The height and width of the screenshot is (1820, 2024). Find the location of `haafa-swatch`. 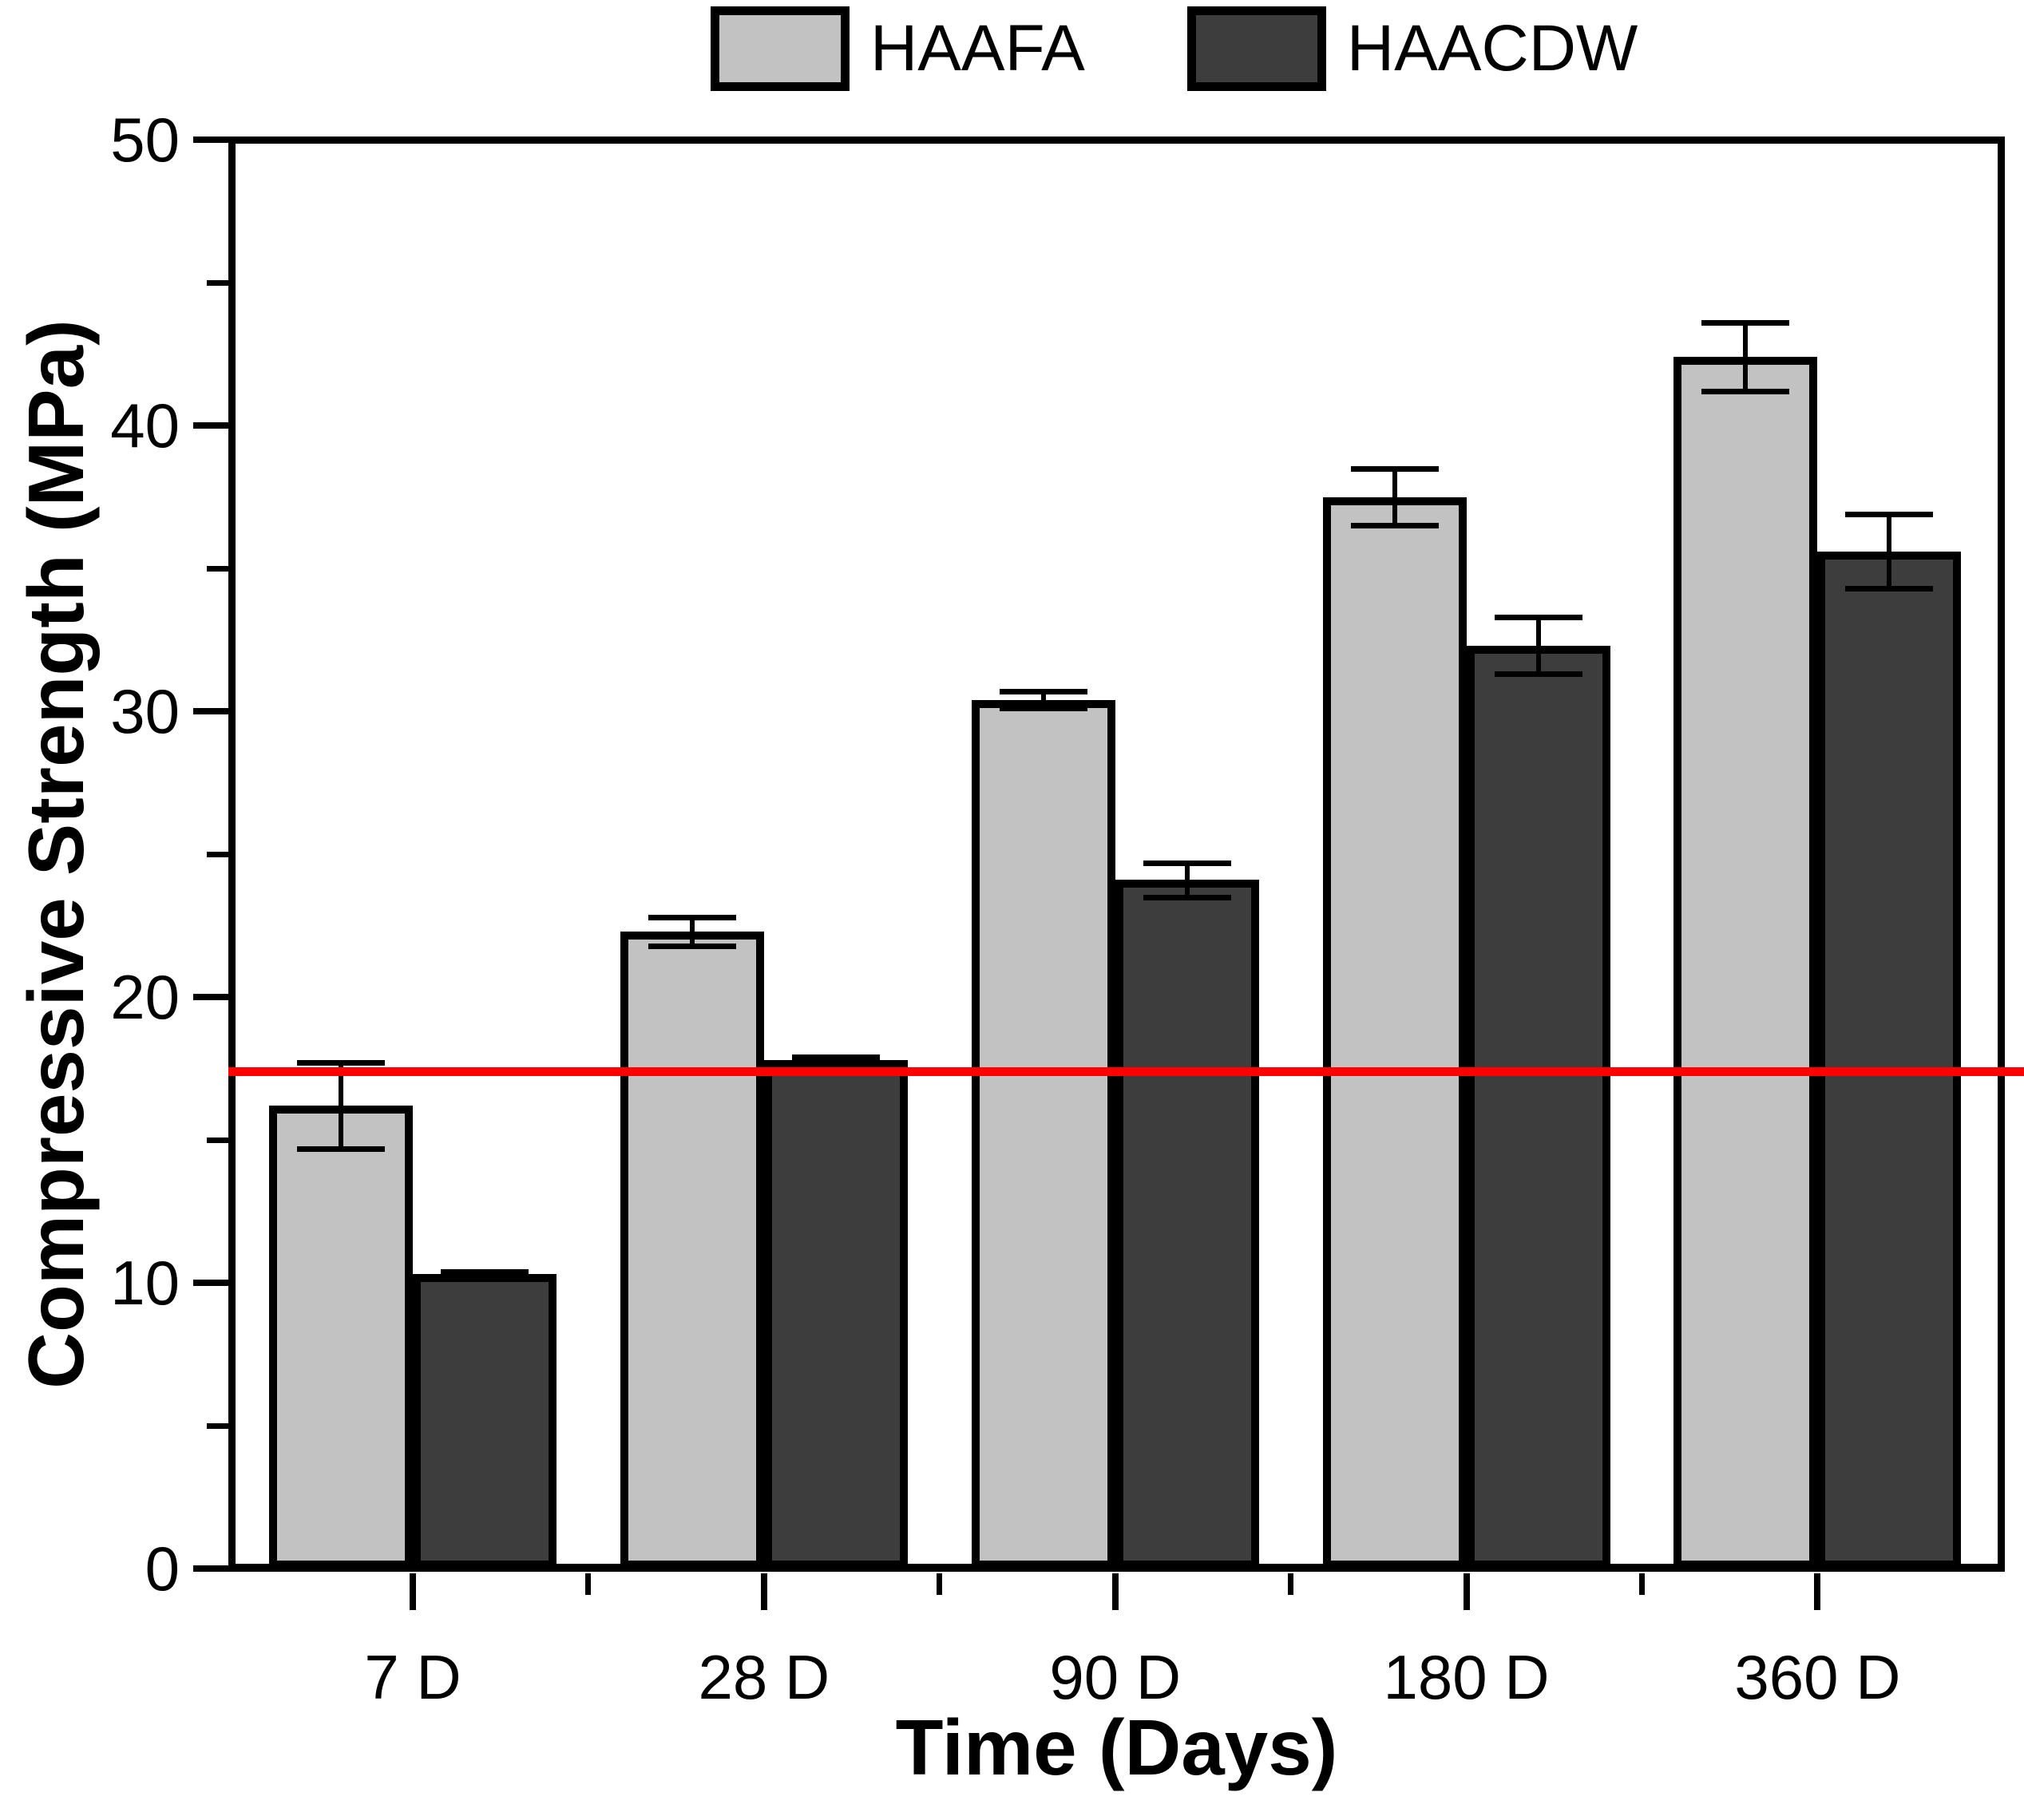

haafa-swatch is located at coordinates (780, 48).